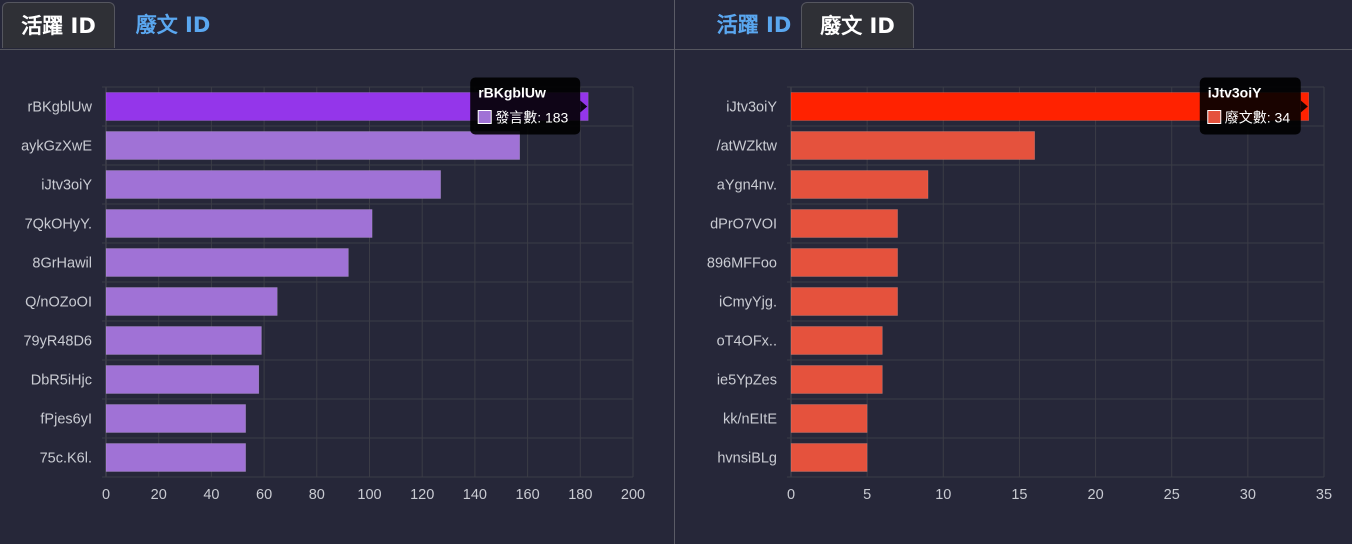  What do you see at coordinates (750, 420) in the screenshot?
I see `category-label: kk/nEItE` at bounding box center [750, 420].